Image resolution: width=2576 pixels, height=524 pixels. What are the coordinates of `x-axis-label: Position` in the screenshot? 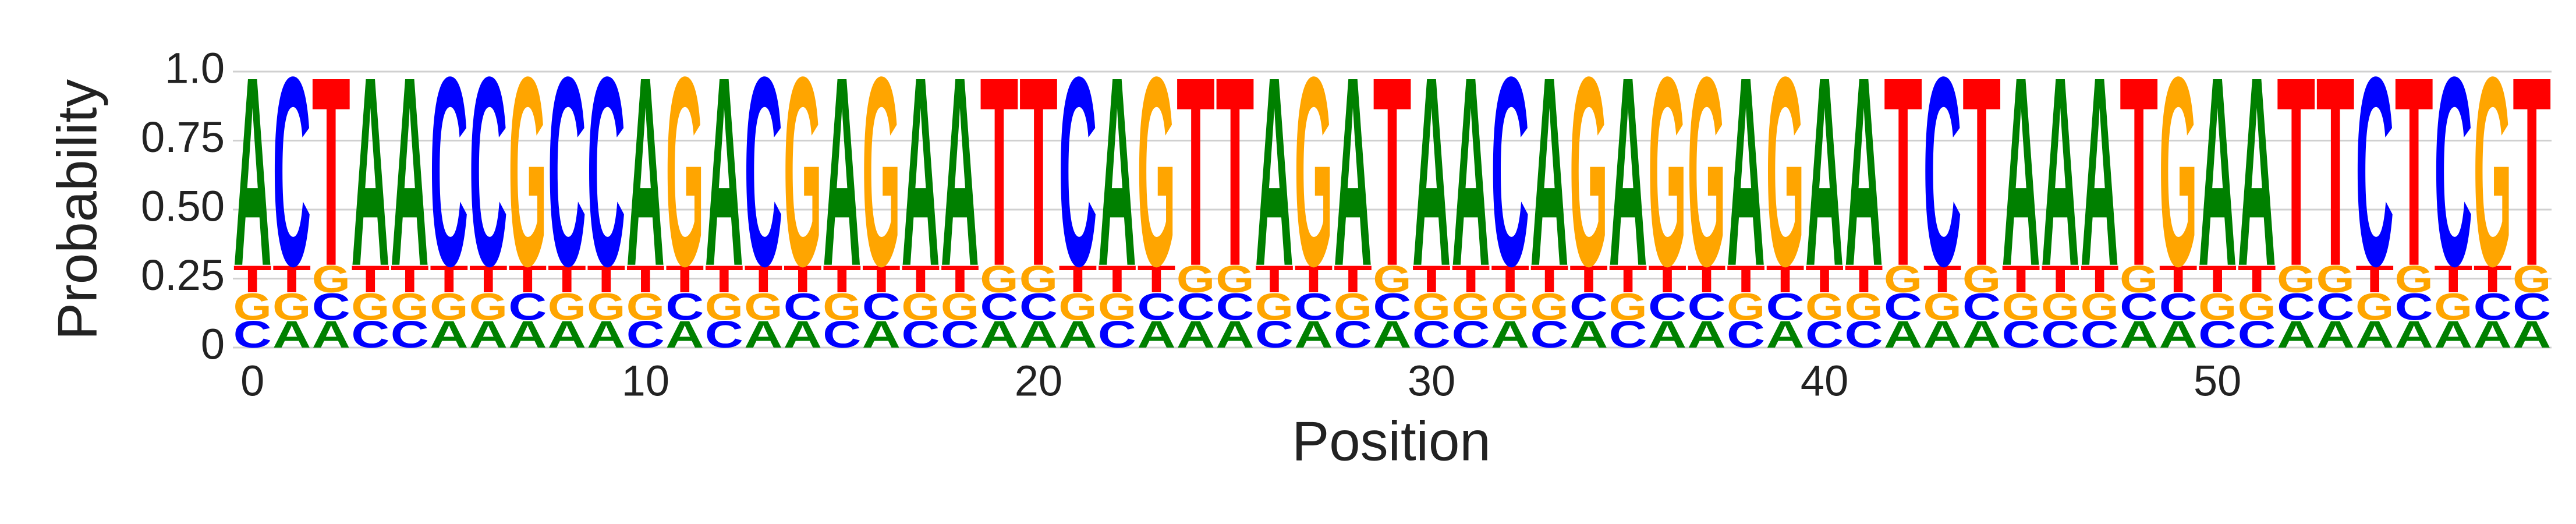 It's located at (1391, 441).